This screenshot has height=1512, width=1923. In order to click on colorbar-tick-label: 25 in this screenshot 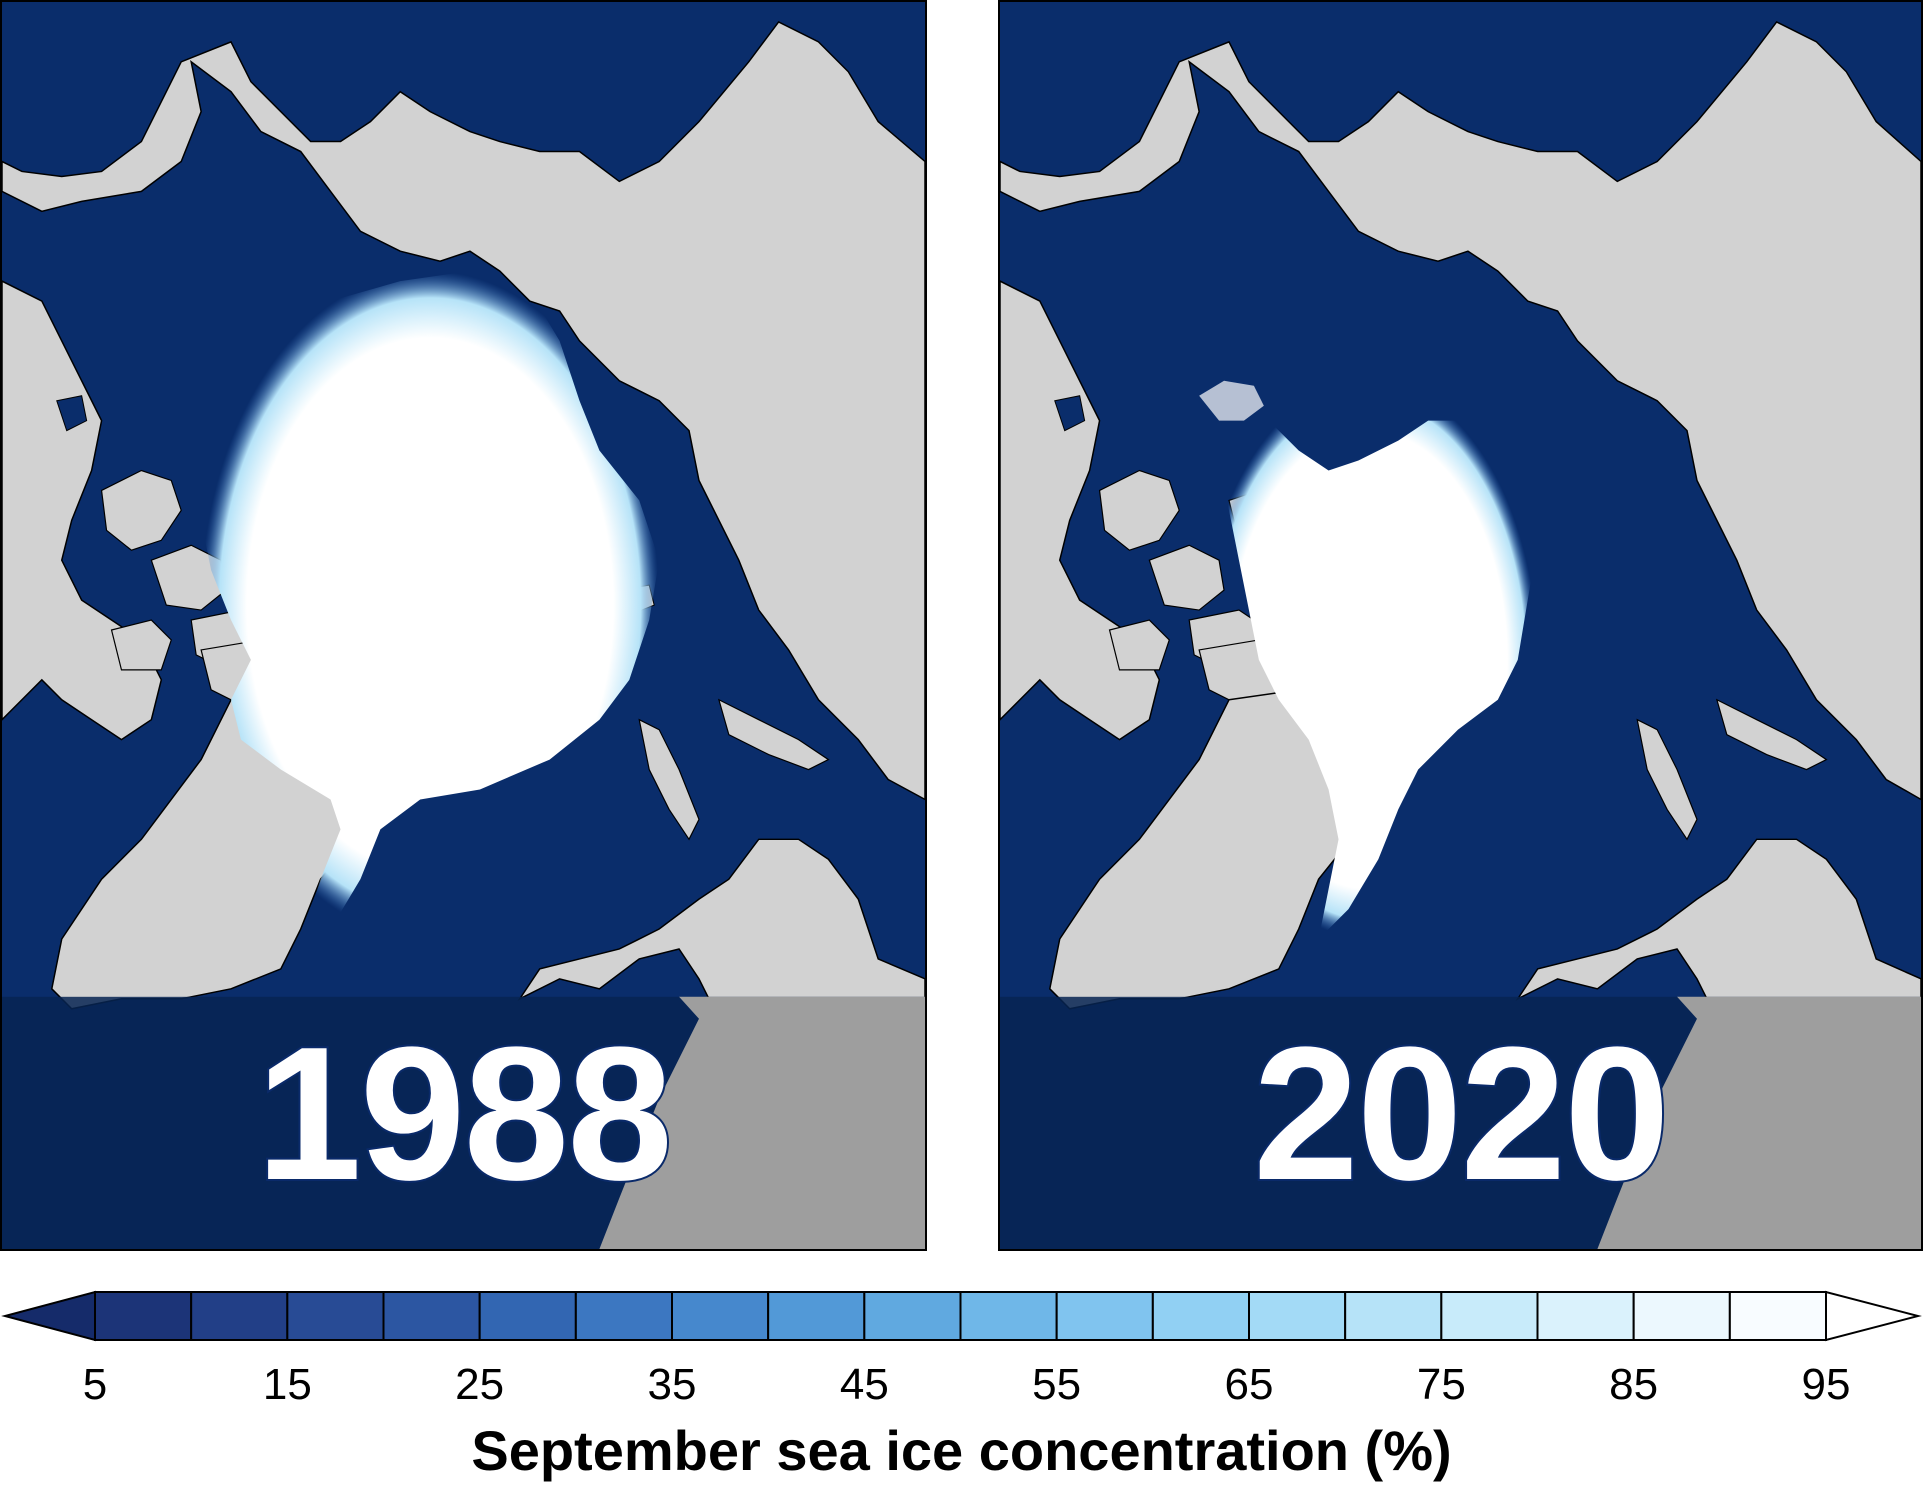, I will do `click(480, 1384)`.